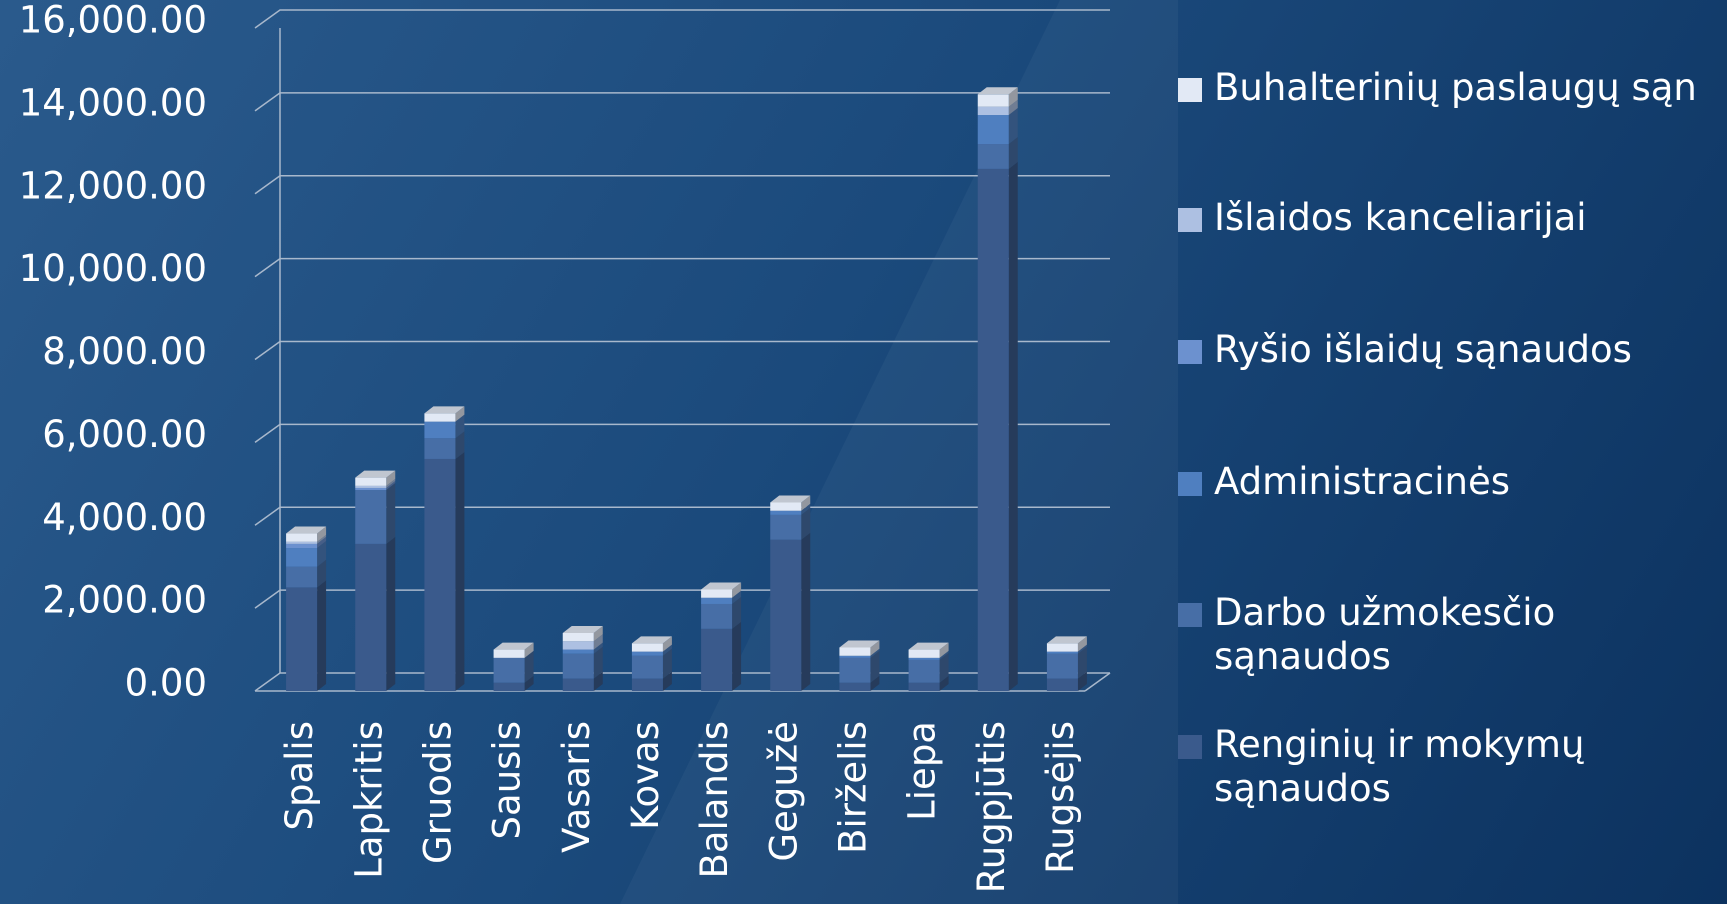 The image size is (1727, 904). I want to click on x-tick-label: Gegužė, so click(783, 791).